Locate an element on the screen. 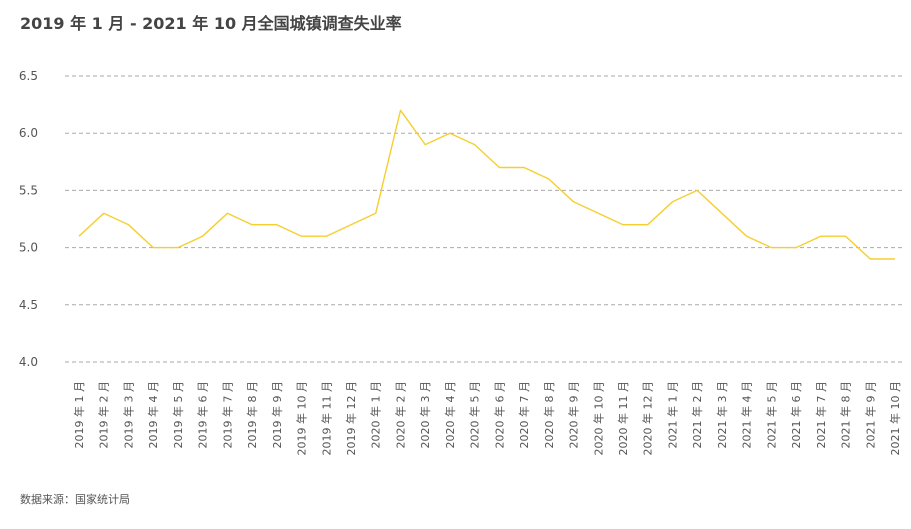 This screenshot has width=911, height=529. x-tick-label: 2021 年 9 月 is located at coordinates (870, 414).